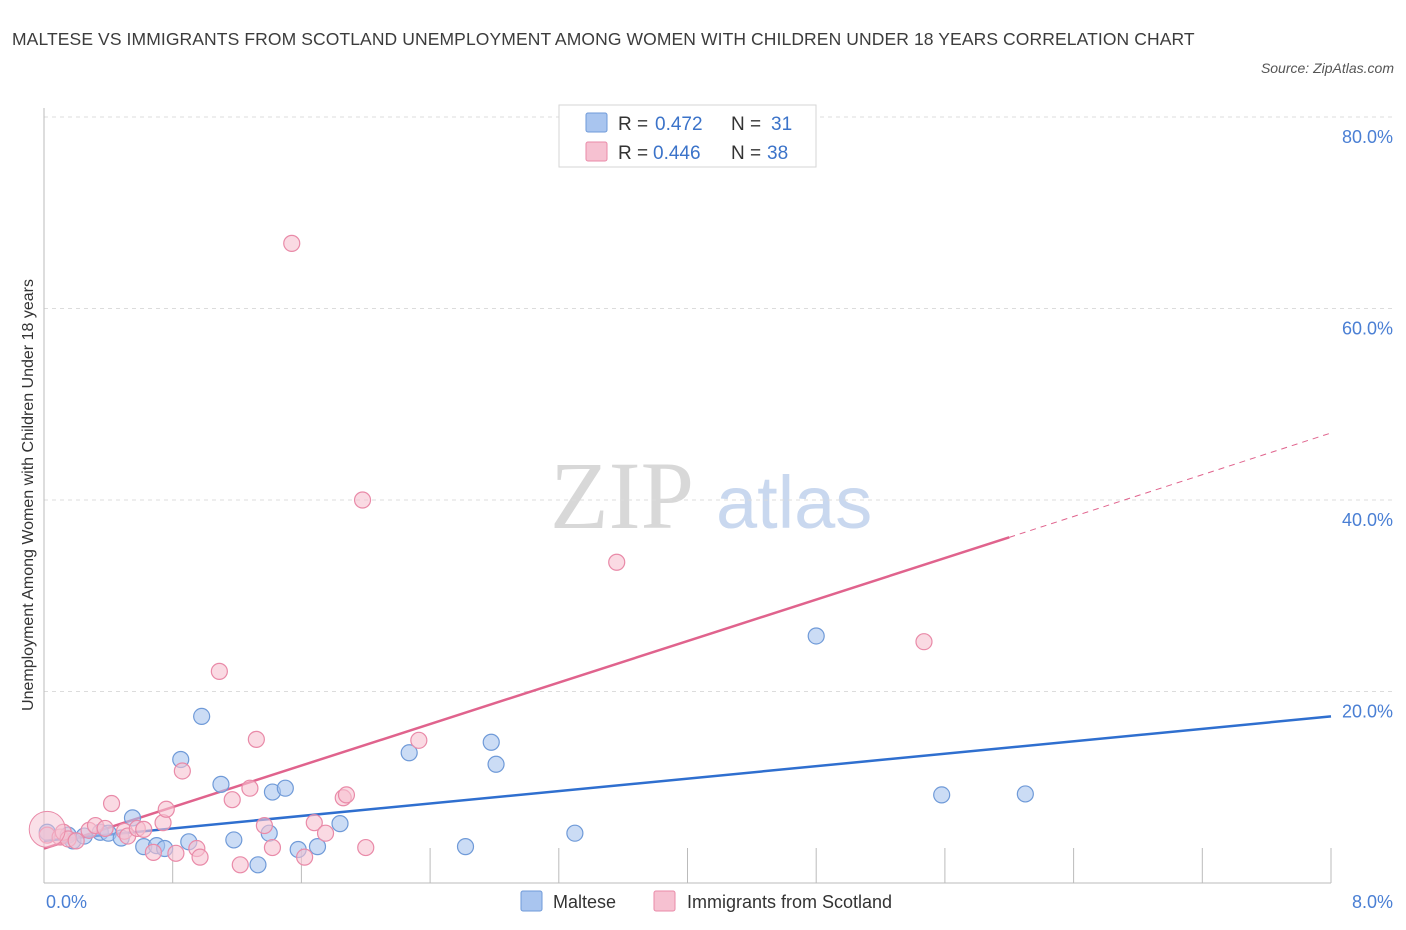 This screenshot has width=1406, height=930. What do you see at coordinates (633, 153) in the screenshot?
I see `legend-r-label-2: R =` at bounding box center [633, 153].